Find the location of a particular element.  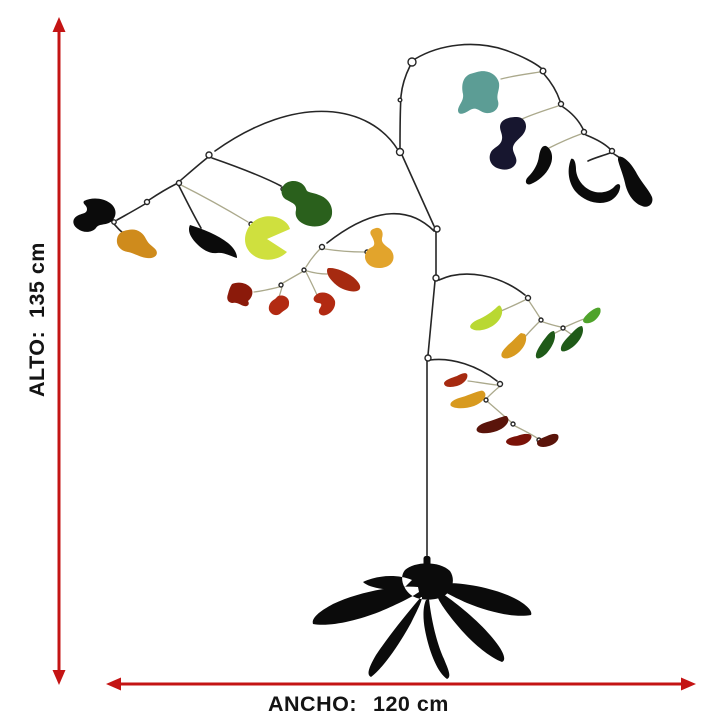

base-flower-shape is located at coordinates (422, 621).